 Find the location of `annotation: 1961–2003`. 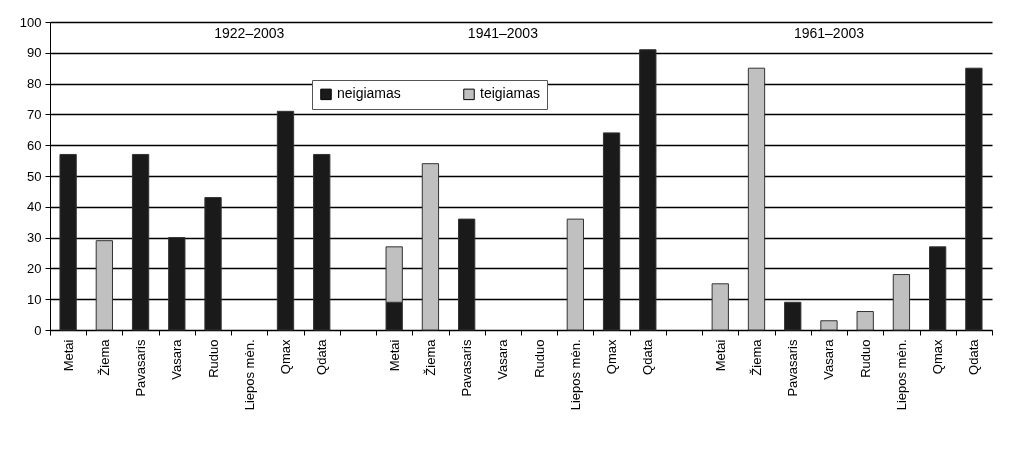

annotation: 1961–2003 is located at coordinates (829, 33).